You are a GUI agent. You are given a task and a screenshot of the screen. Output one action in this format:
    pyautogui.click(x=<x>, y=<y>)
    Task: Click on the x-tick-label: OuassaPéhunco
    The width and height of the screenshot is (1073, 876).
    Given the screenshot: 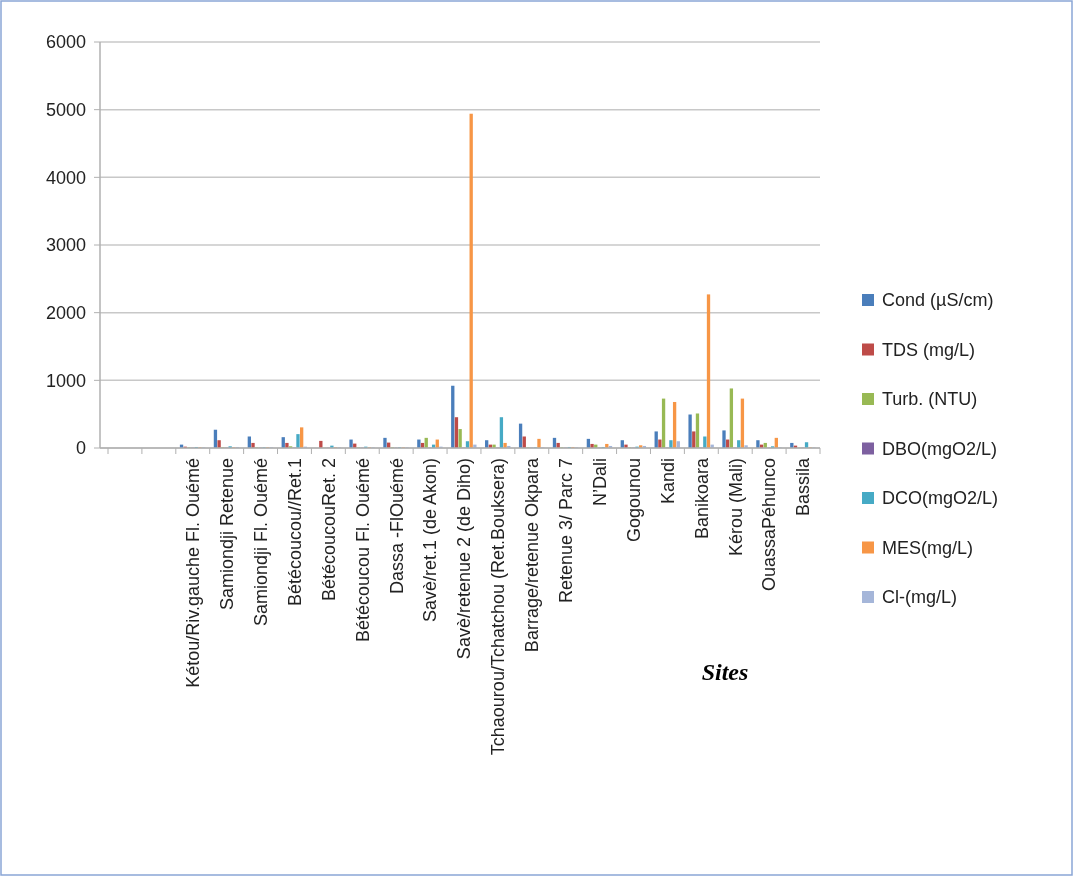 What is the action you would take?
    pyautogui.click(x=769, y=525)
    